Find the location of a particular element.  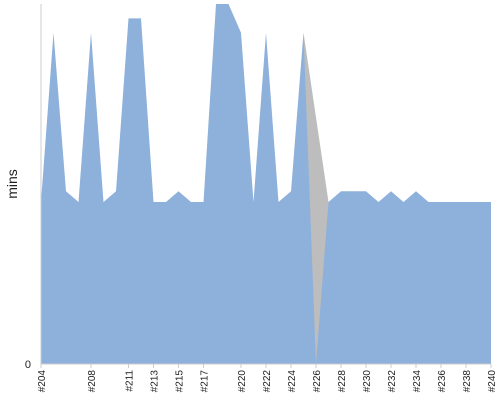

x-tick-label: #204 is located at coordinates (42, 381).